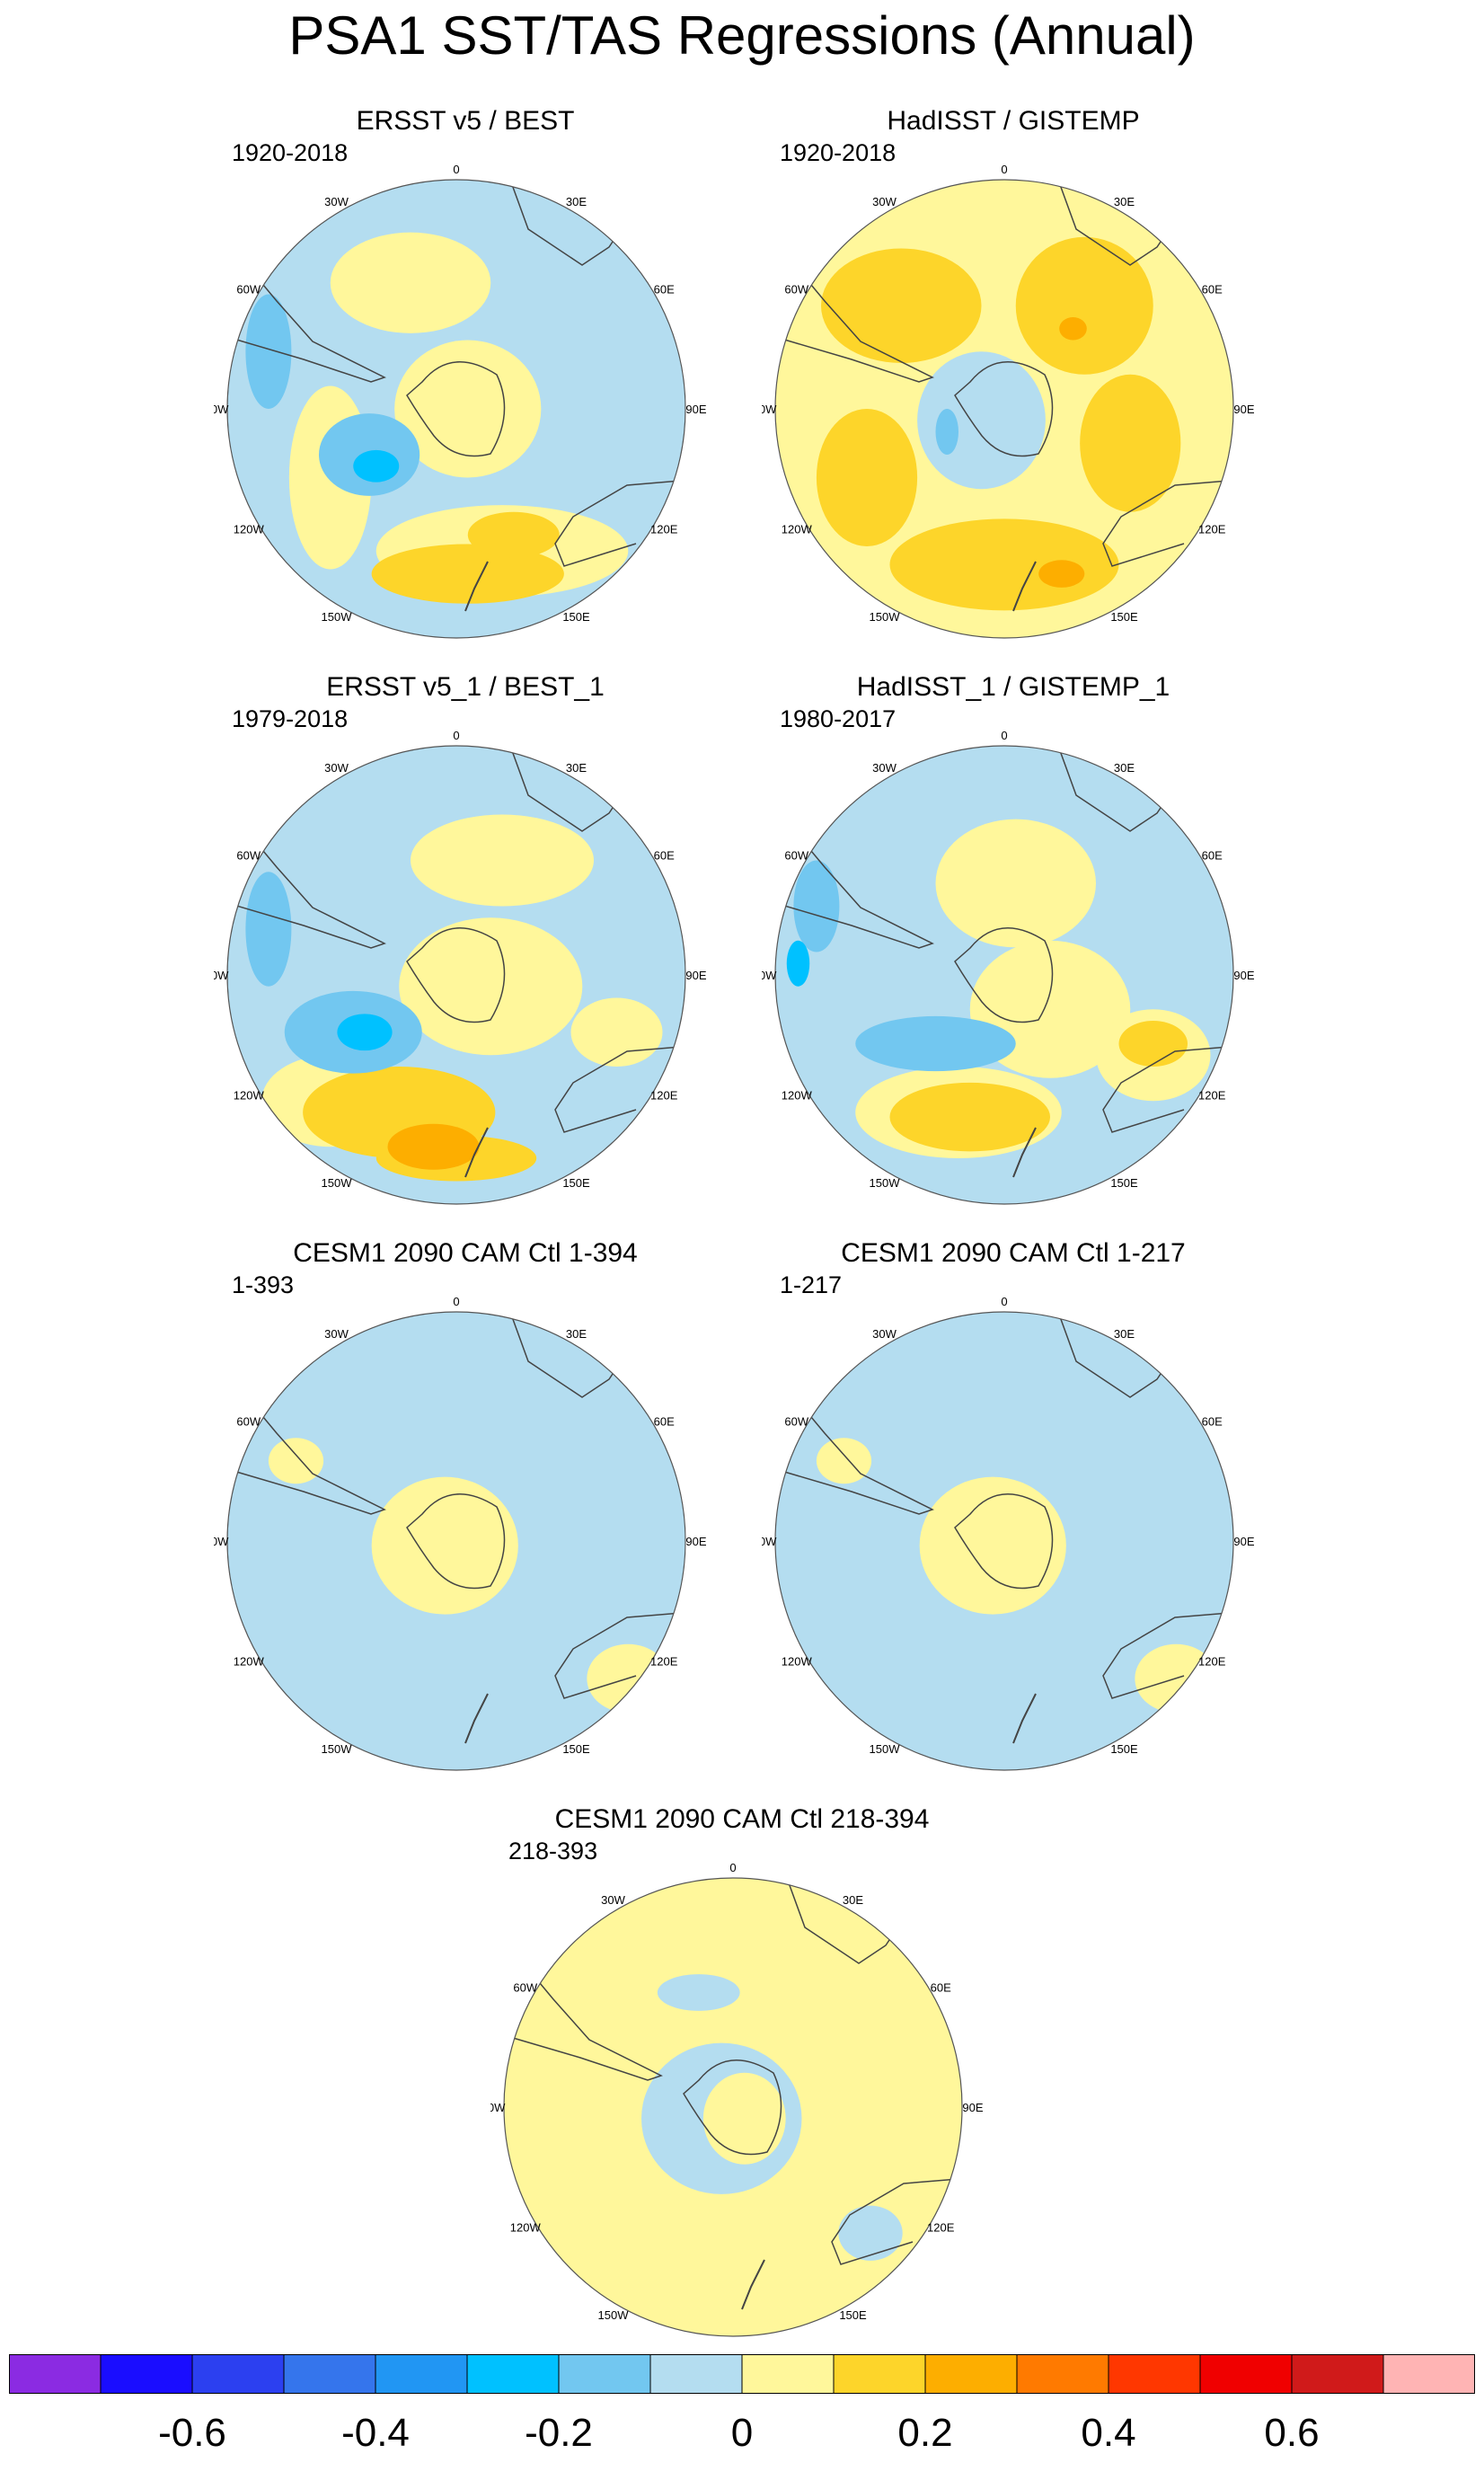  I want to click on colorbar-tick-label: -0.4, so click(375, 2433).